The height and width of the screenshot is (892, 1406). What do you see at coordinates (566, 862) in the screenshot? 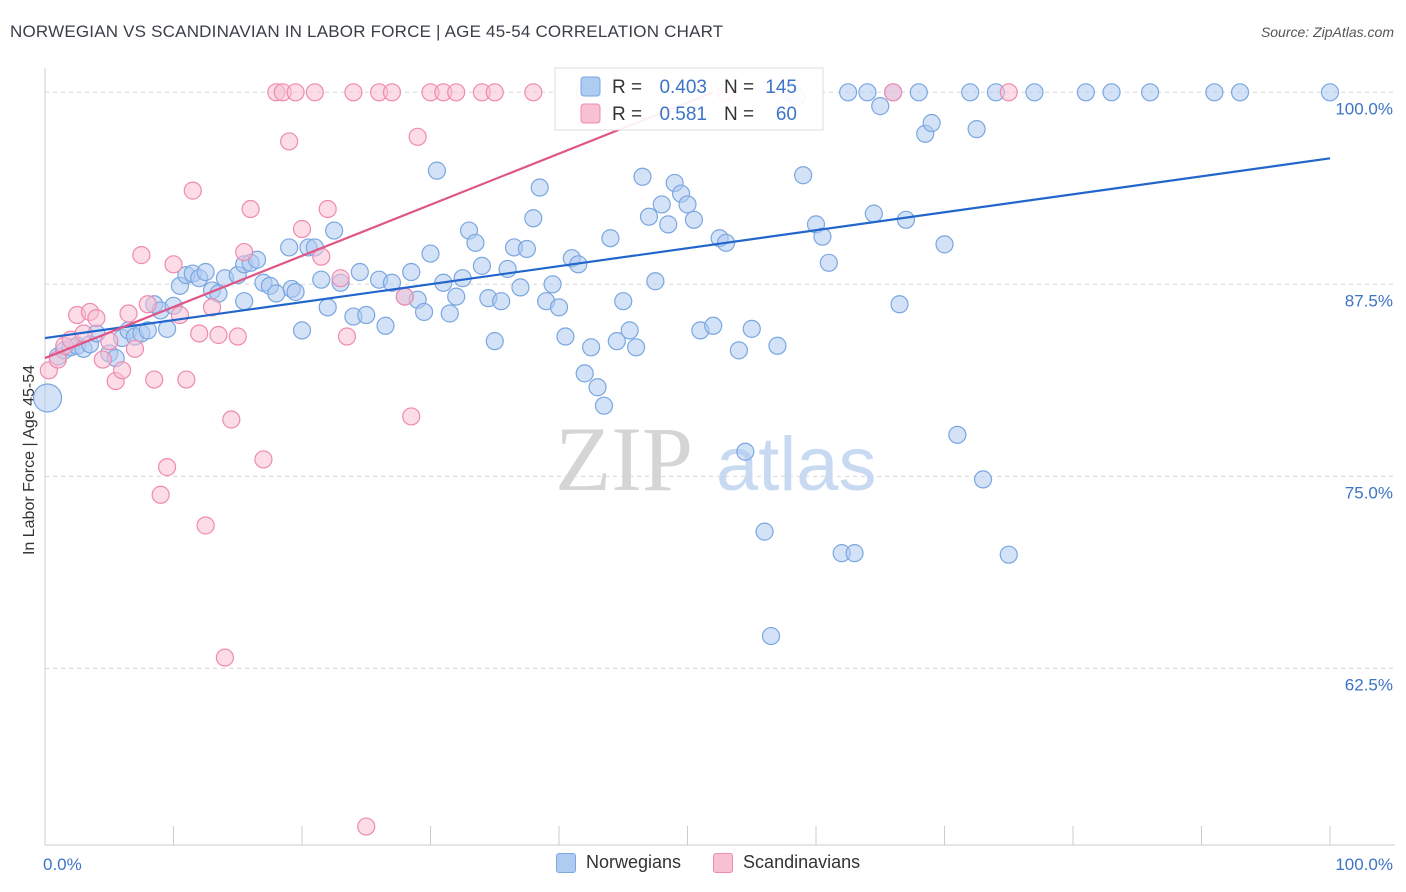
I see `legend-swatch-norwegians` at bounding box center [566, 862].